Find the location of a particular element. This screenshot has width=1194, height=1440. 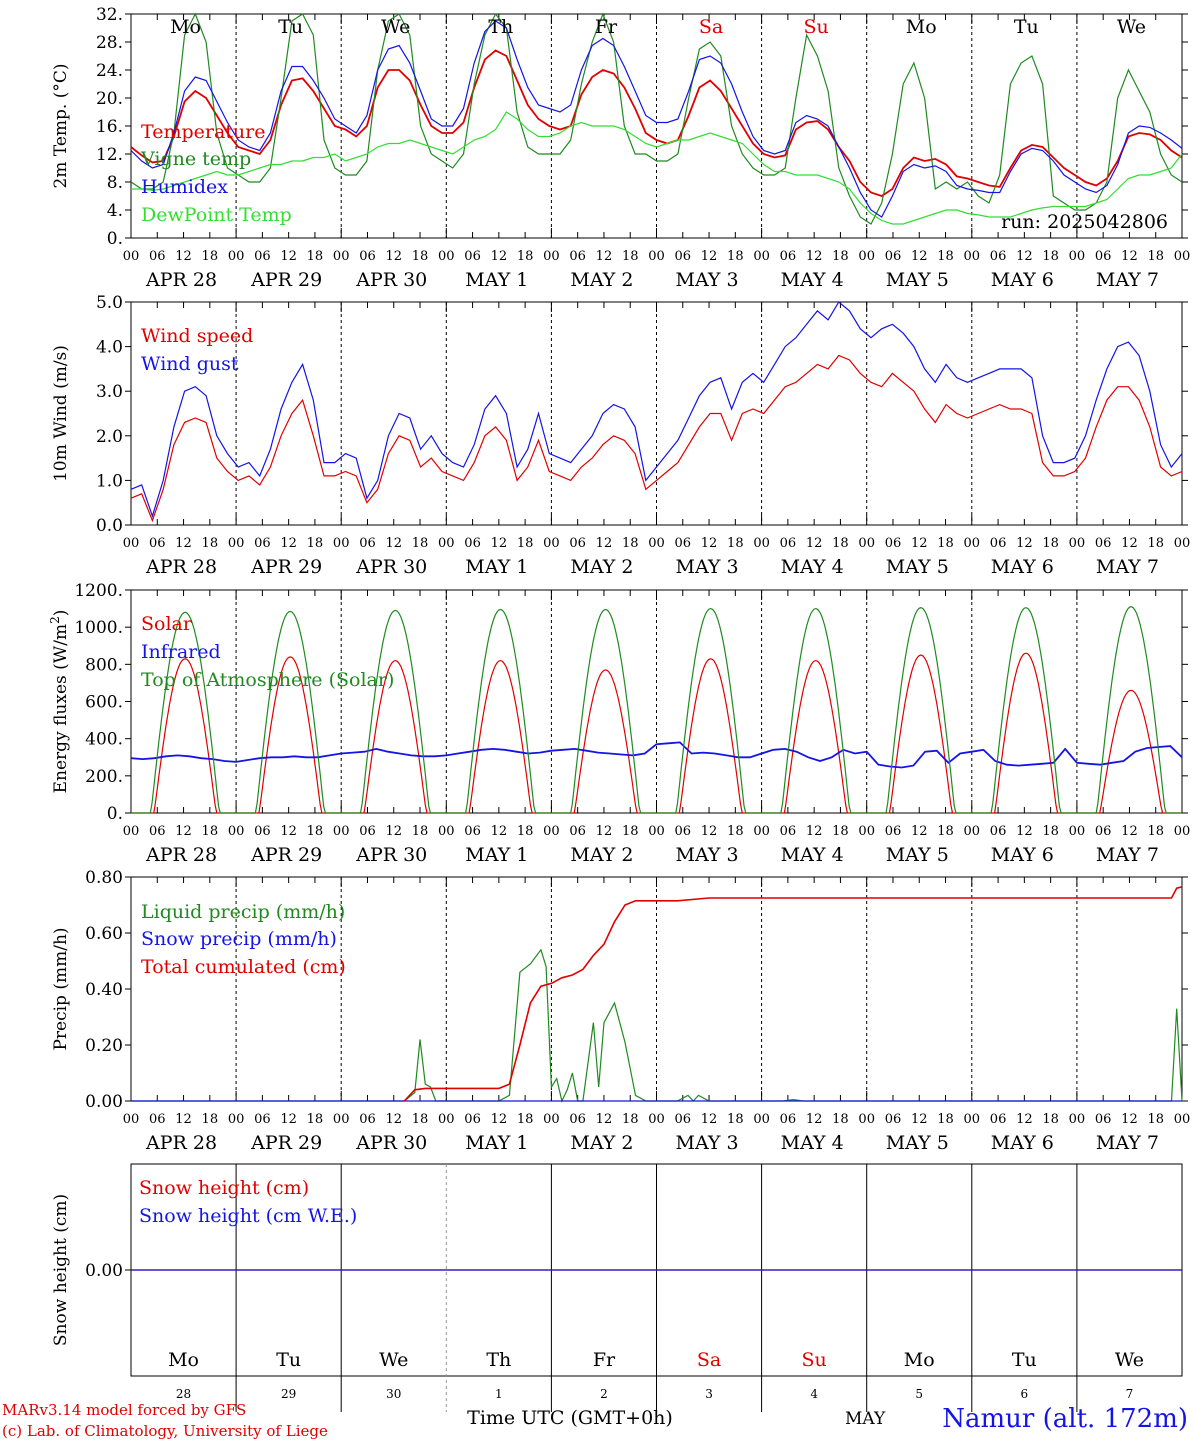

series-dewpoint-temp is located at coordinates (657, 168).